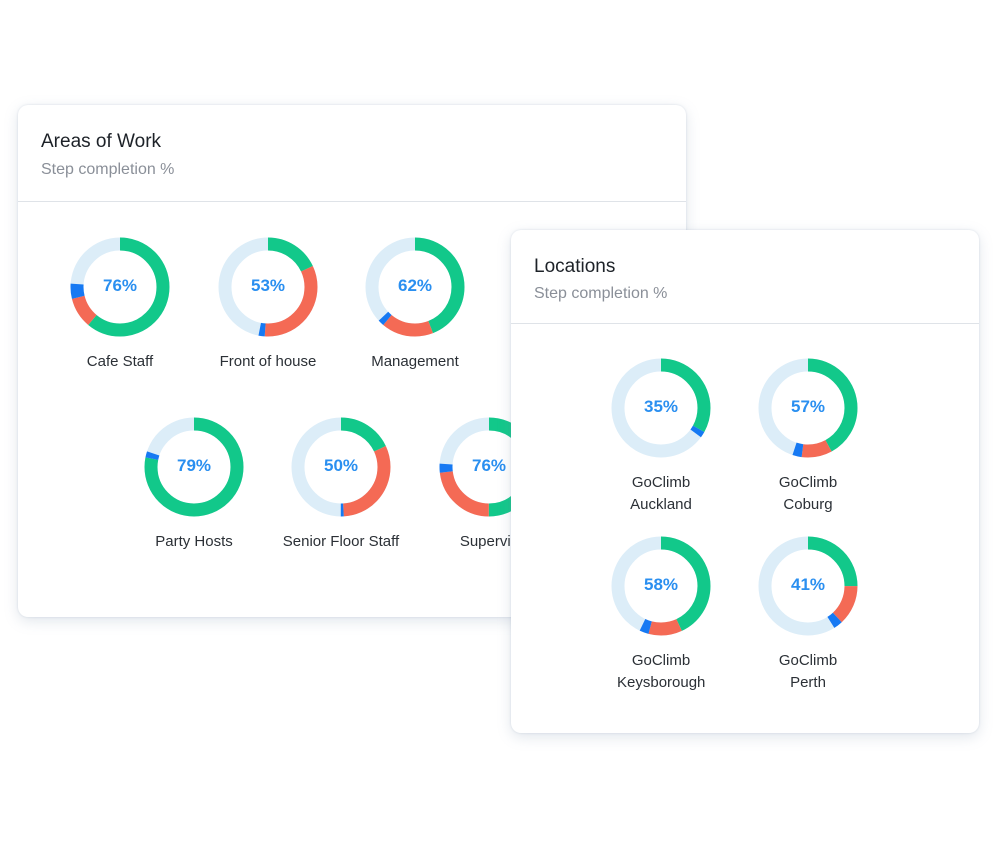 This screenshot has width=1000, height=844. Describe the element at coordinates (101, 141) in the screenshot. I see `card-title: Areas of Work` at that location.